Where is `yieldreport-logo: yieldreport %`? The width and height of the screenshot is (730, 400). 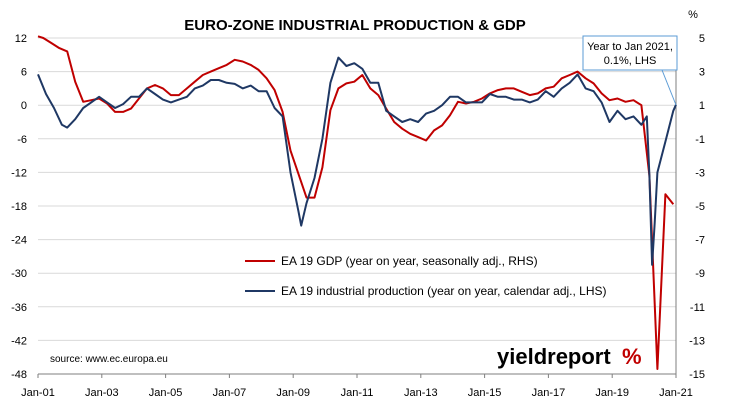
yieldreport-logo: yieldreport % is located at coordinates (569, 356).